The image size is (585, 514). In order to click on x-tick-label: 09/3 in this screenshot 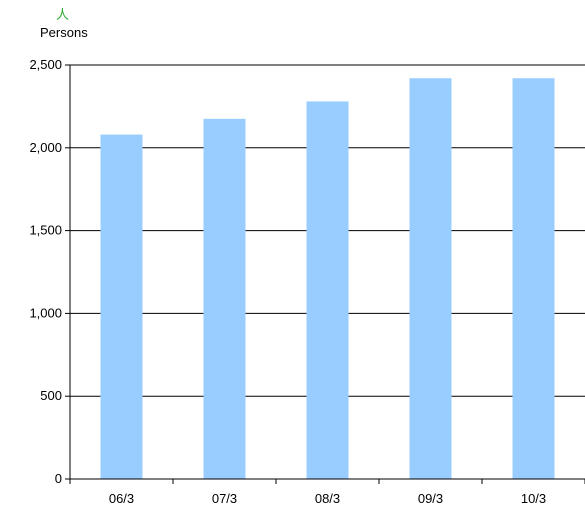, I will do `click(430, 498)`.